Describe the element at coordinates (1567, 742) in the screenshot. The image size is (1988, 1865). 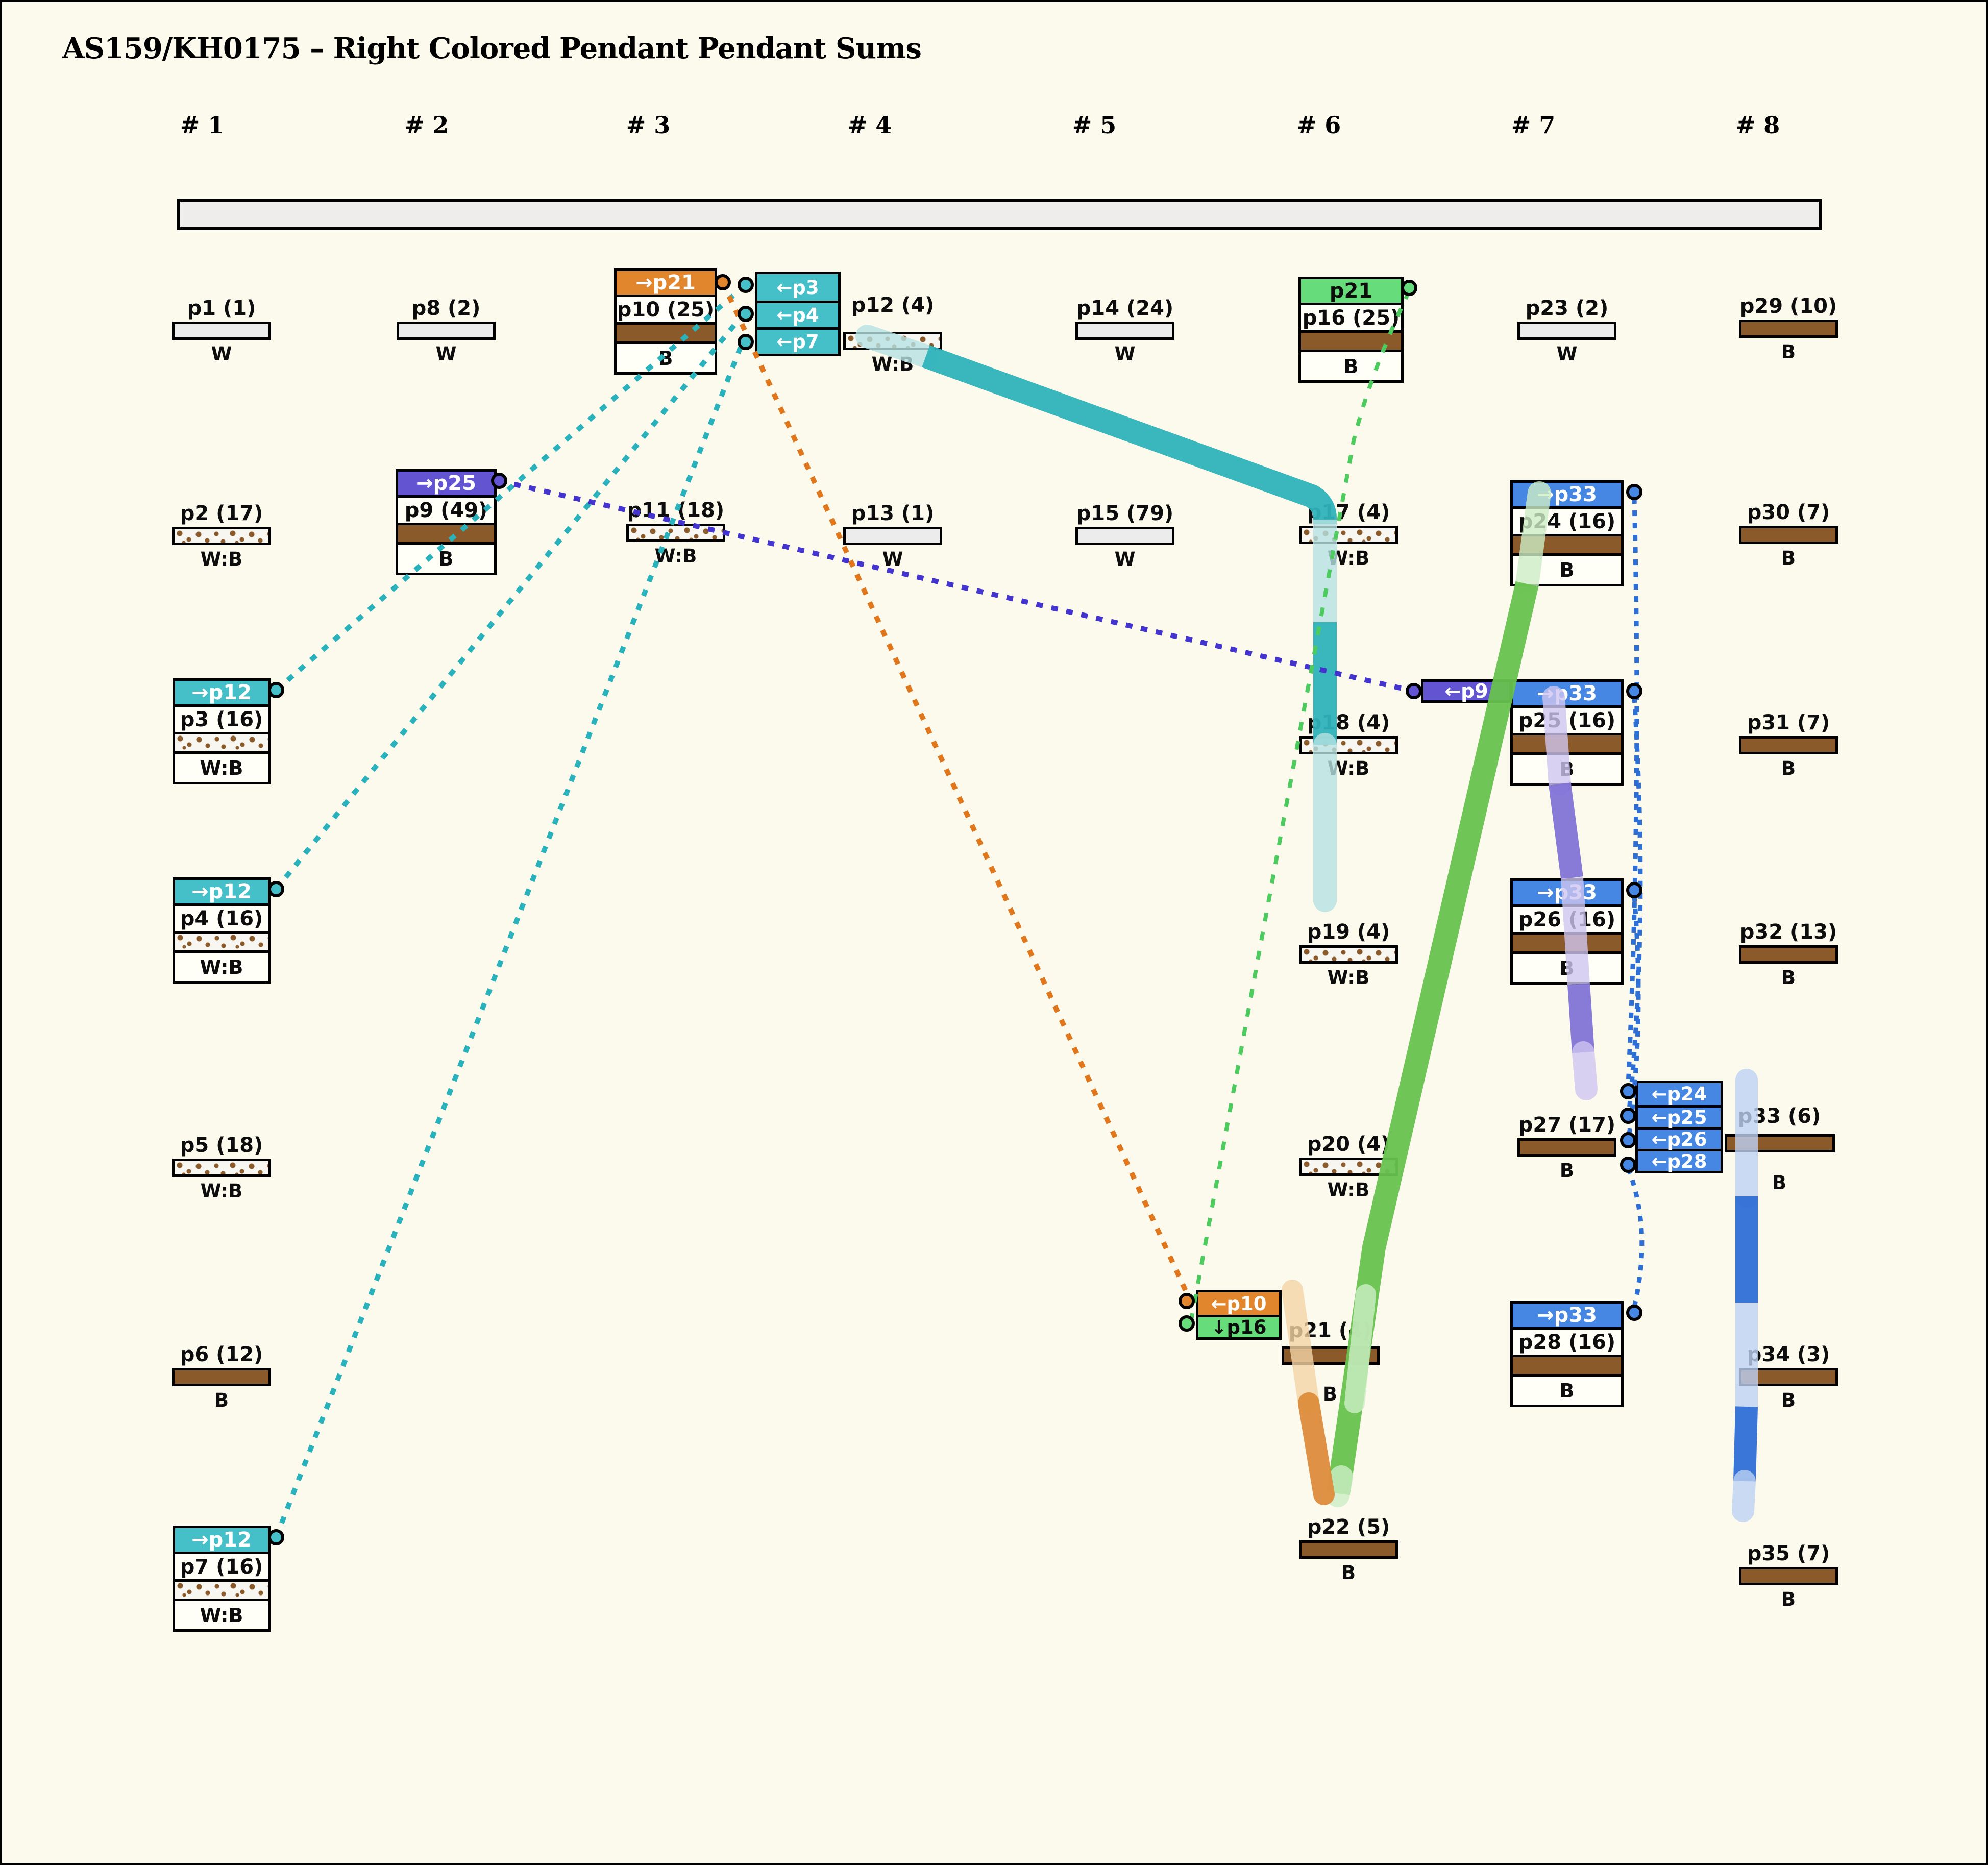
I see `pendant-bar-p25` at that location.